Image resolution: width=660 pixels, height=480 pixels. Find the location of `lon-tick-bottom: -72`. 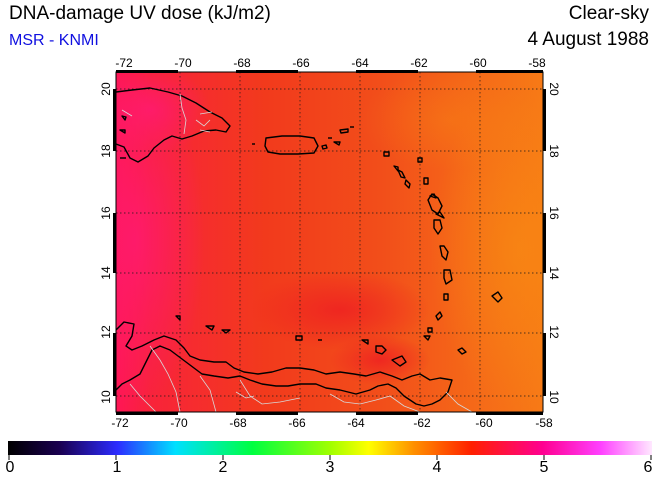

lon-tick-bottom: -72 is located at coordinates (120, 423).